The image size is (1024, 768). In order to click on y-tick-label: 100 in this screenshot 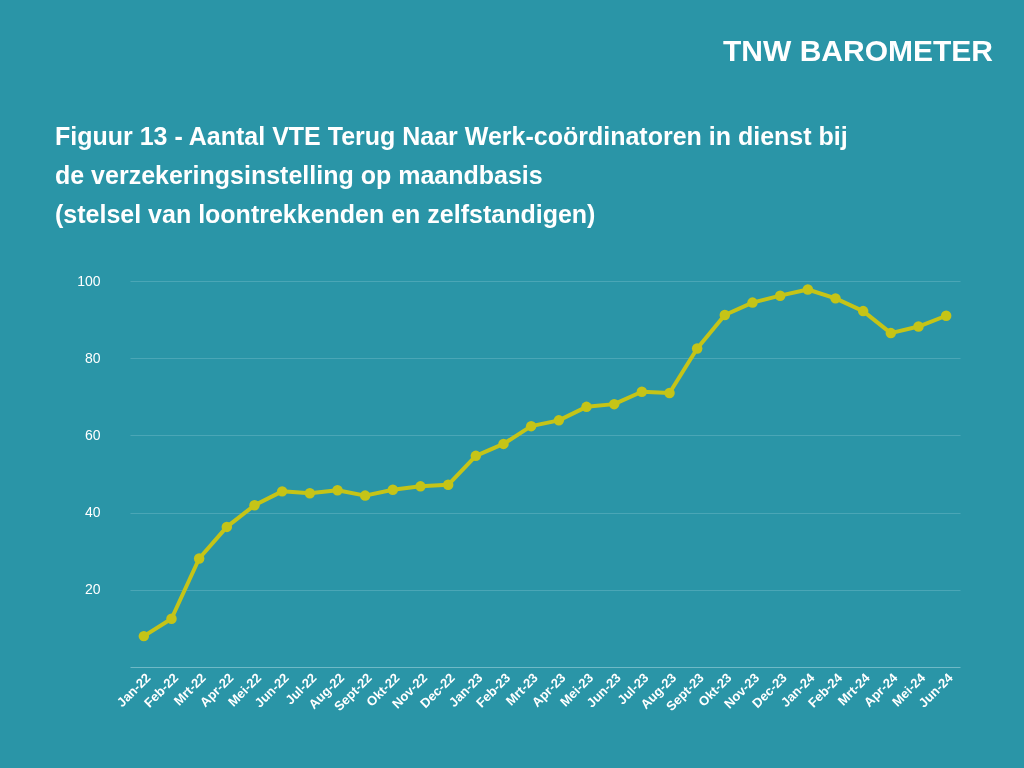, I will do `click(89, 280)`.